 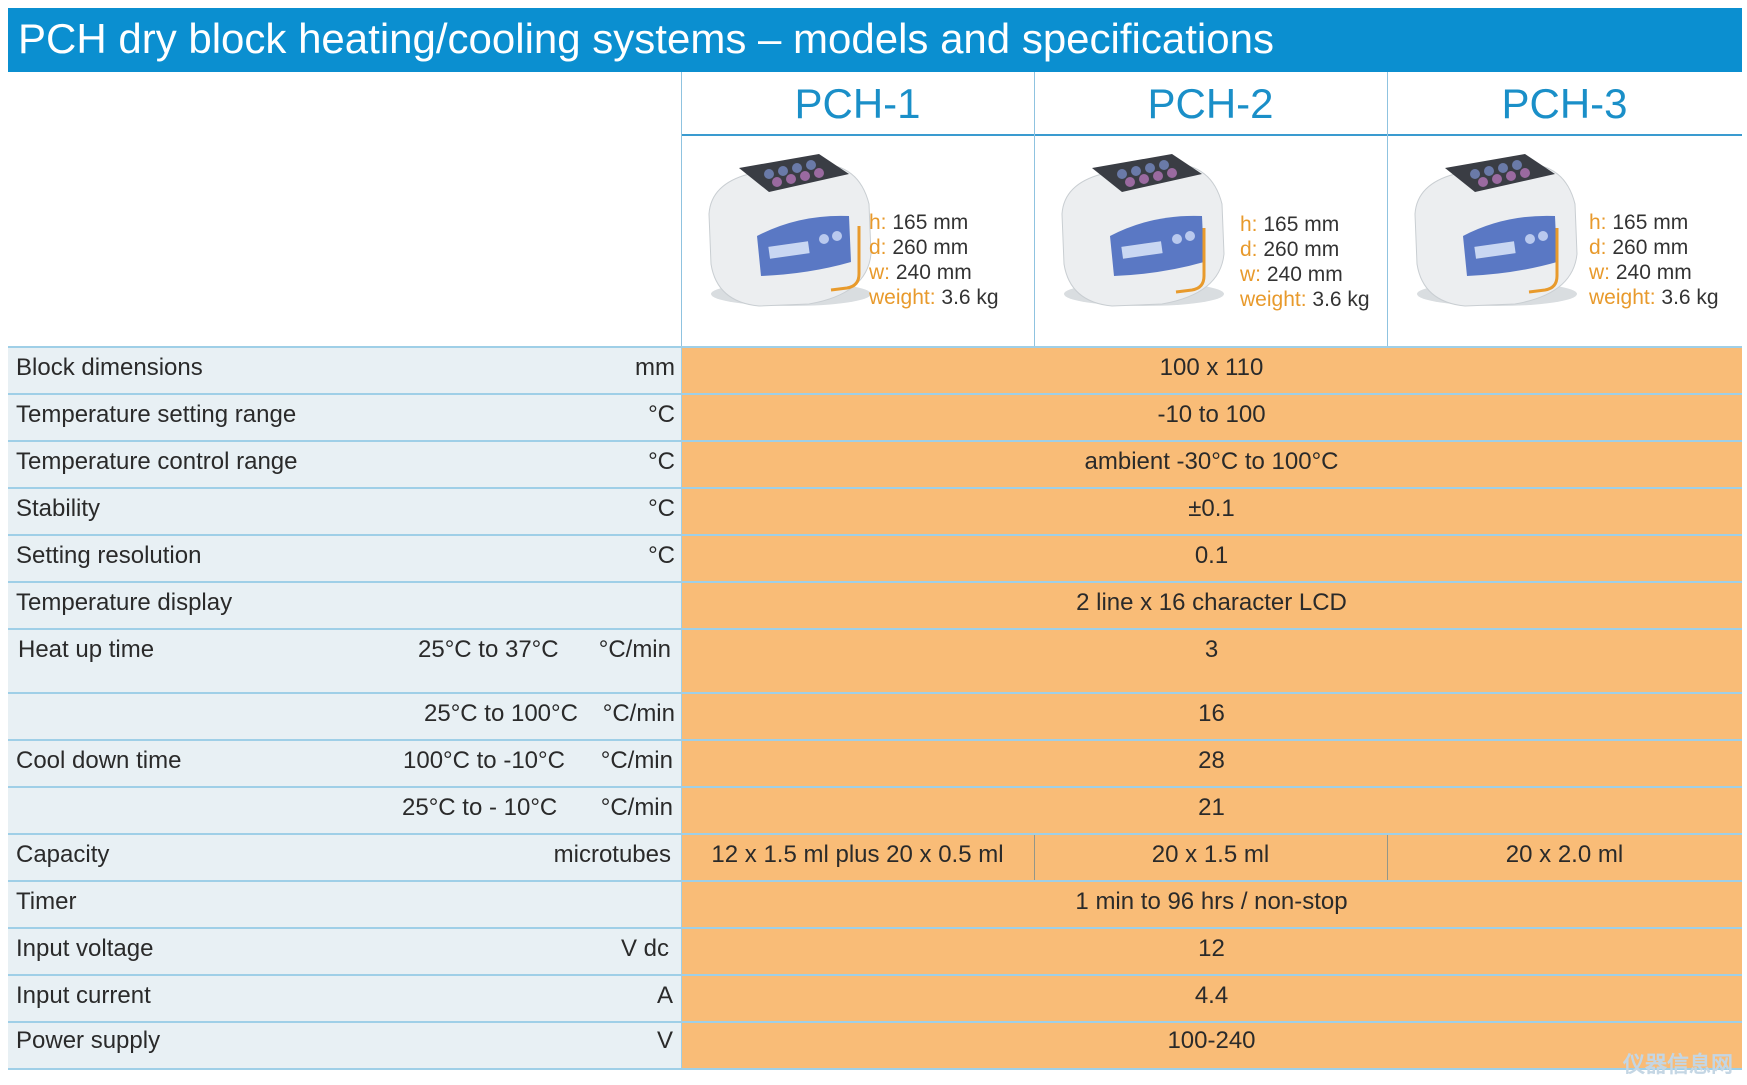 I want to click on spec-label: Temperature control range, so click(x=157, y=461).